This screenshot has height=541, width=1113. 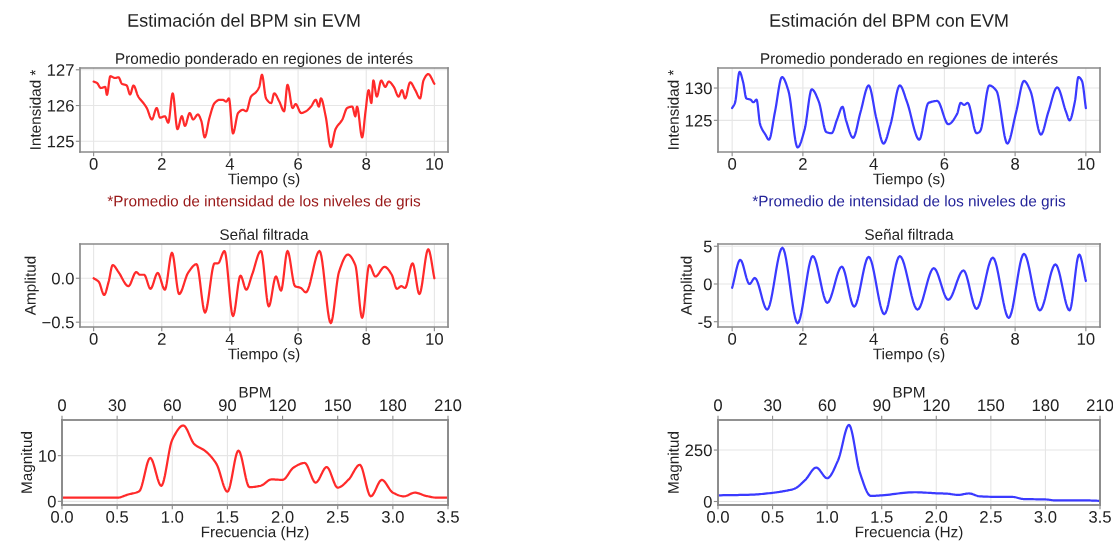 What do you see at coordinates (58, 322) in the screenshot?
I see `y-tick-label: −0.5` at bounding box center [58, 322].